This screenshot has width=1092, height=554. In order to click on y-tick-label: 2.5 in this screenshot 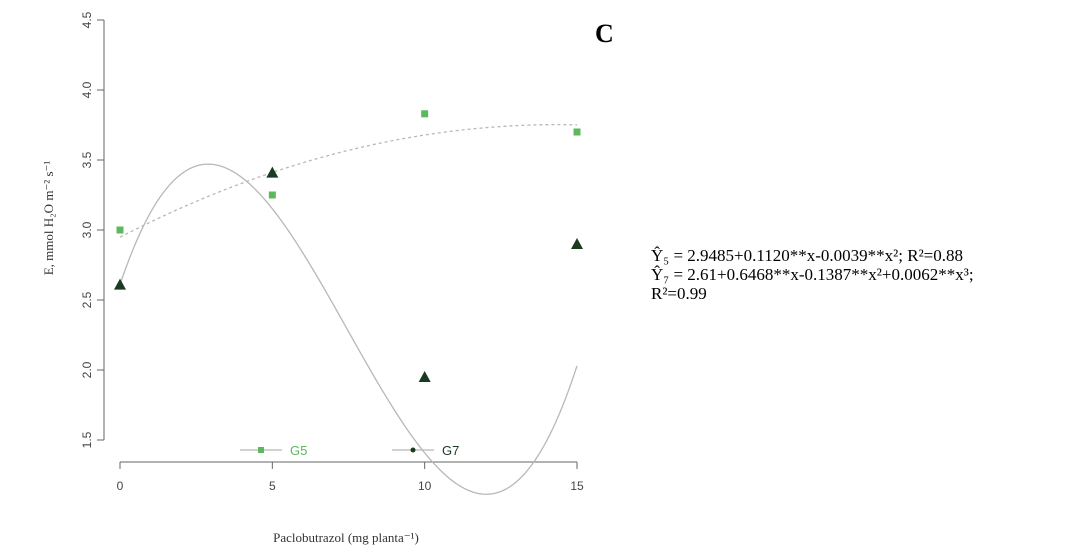, I will do `click(87, 299)`.